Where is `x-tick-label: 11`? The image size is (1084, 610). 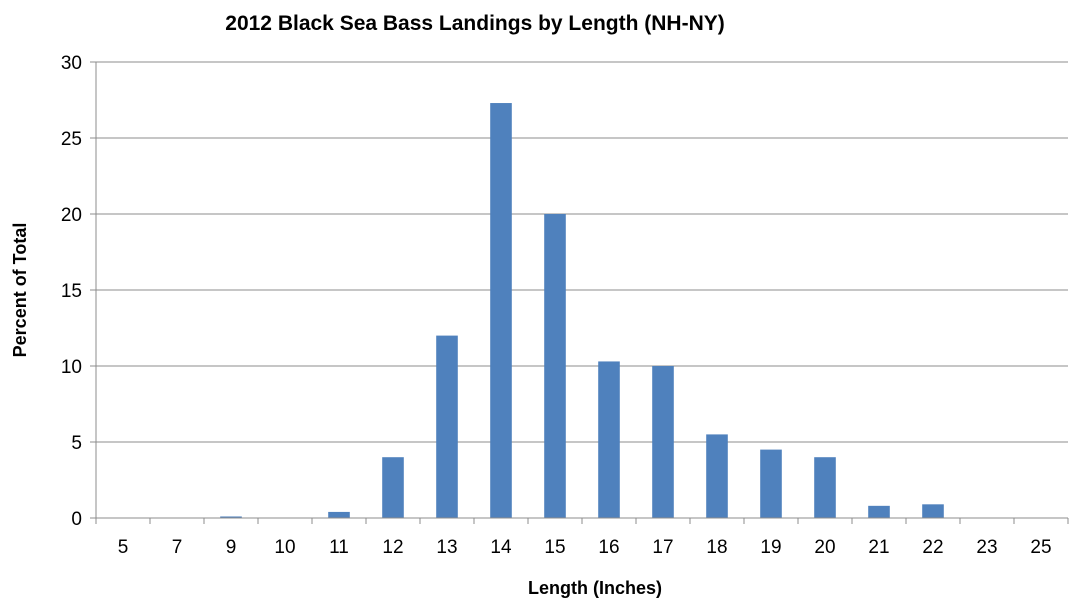
x-tick-label: 11 is located at coordinates (339, 547).